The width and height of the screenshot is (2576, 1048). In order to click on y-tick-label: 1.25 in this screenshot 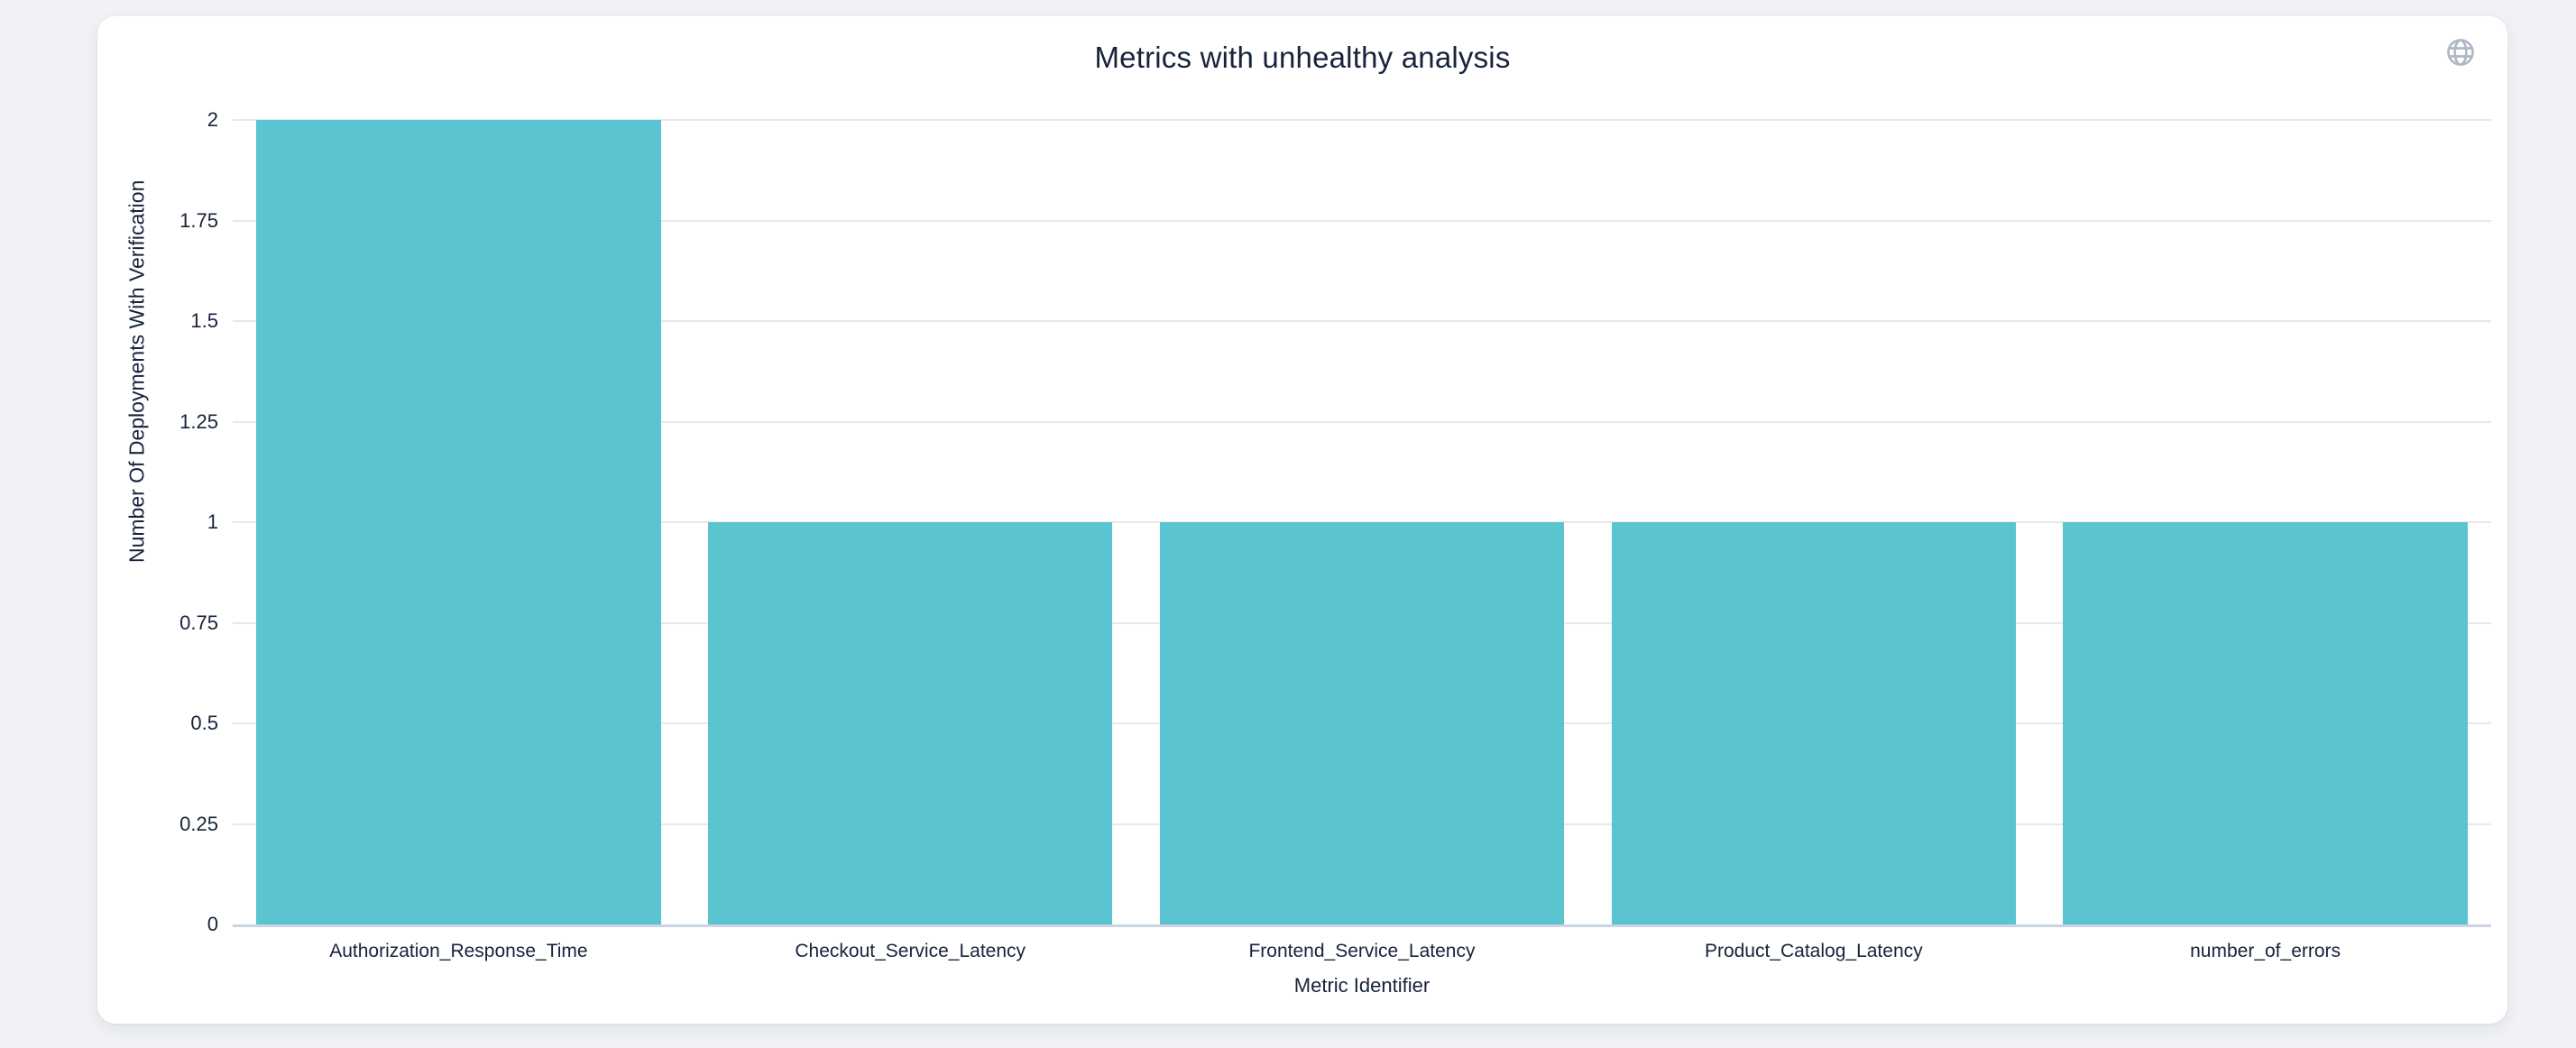, I will do `click(198, 421)`.